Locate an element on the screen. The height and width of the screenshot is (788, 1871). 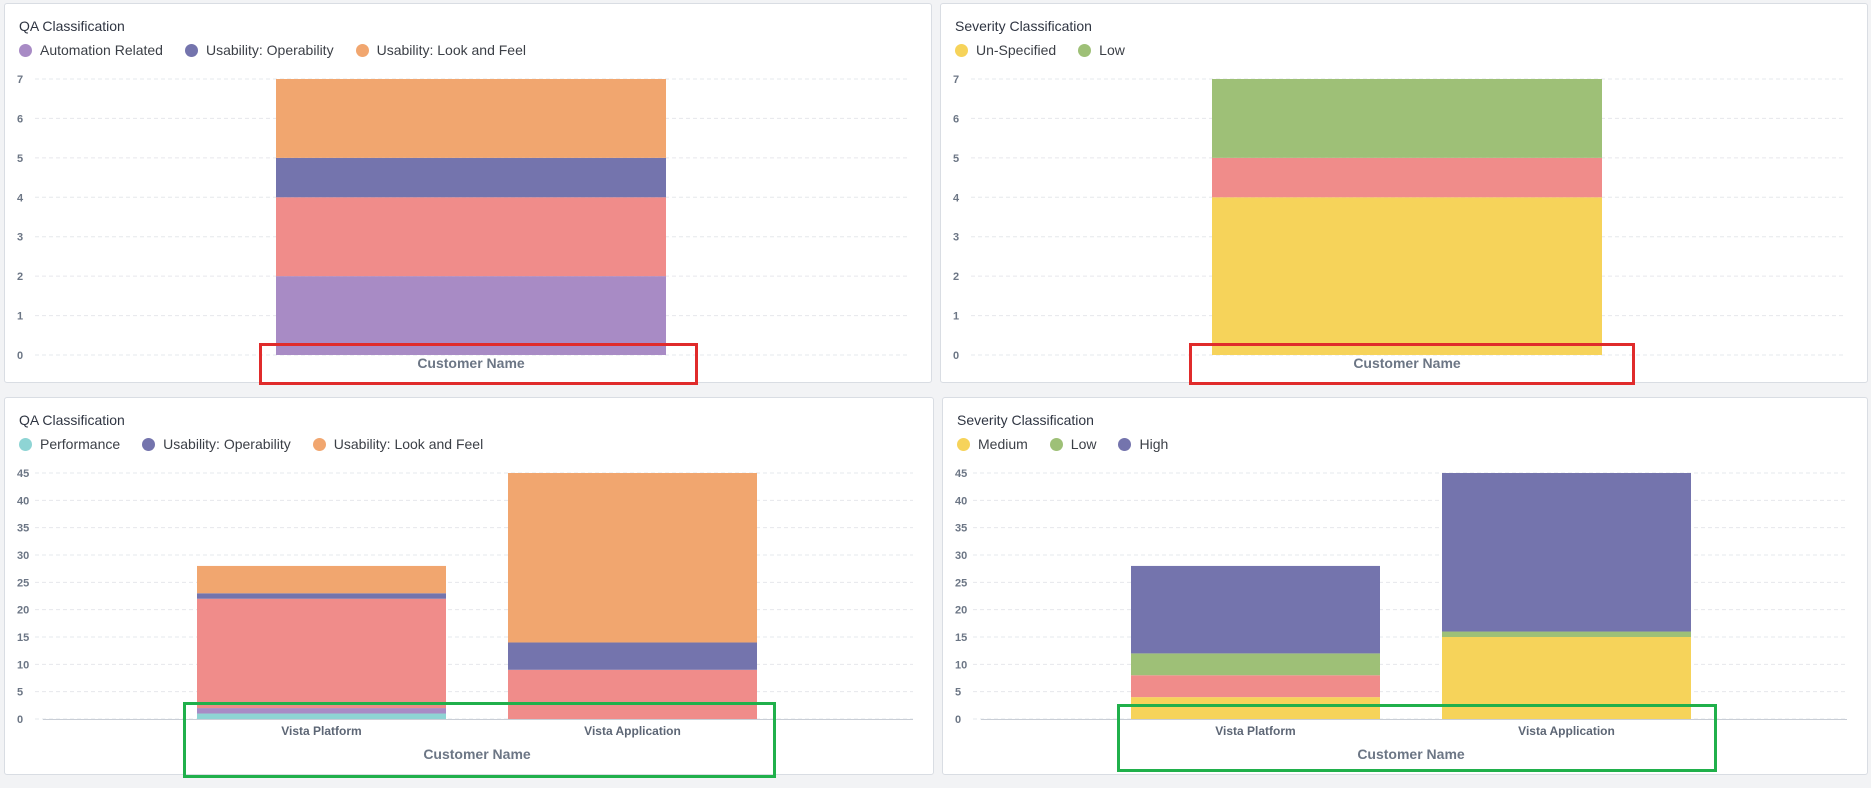
y-tick-label: 3 is located at coordinates (20, 238).